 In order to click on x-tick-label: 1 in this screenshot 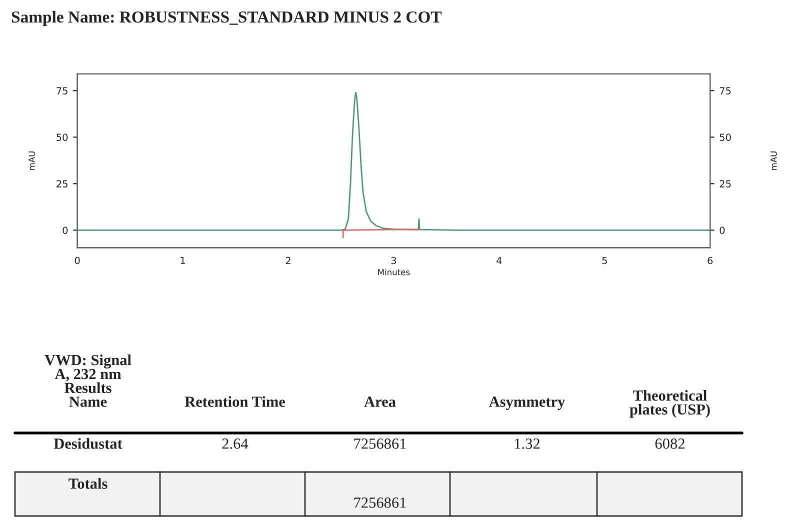, I will do `click(182, 260)`.